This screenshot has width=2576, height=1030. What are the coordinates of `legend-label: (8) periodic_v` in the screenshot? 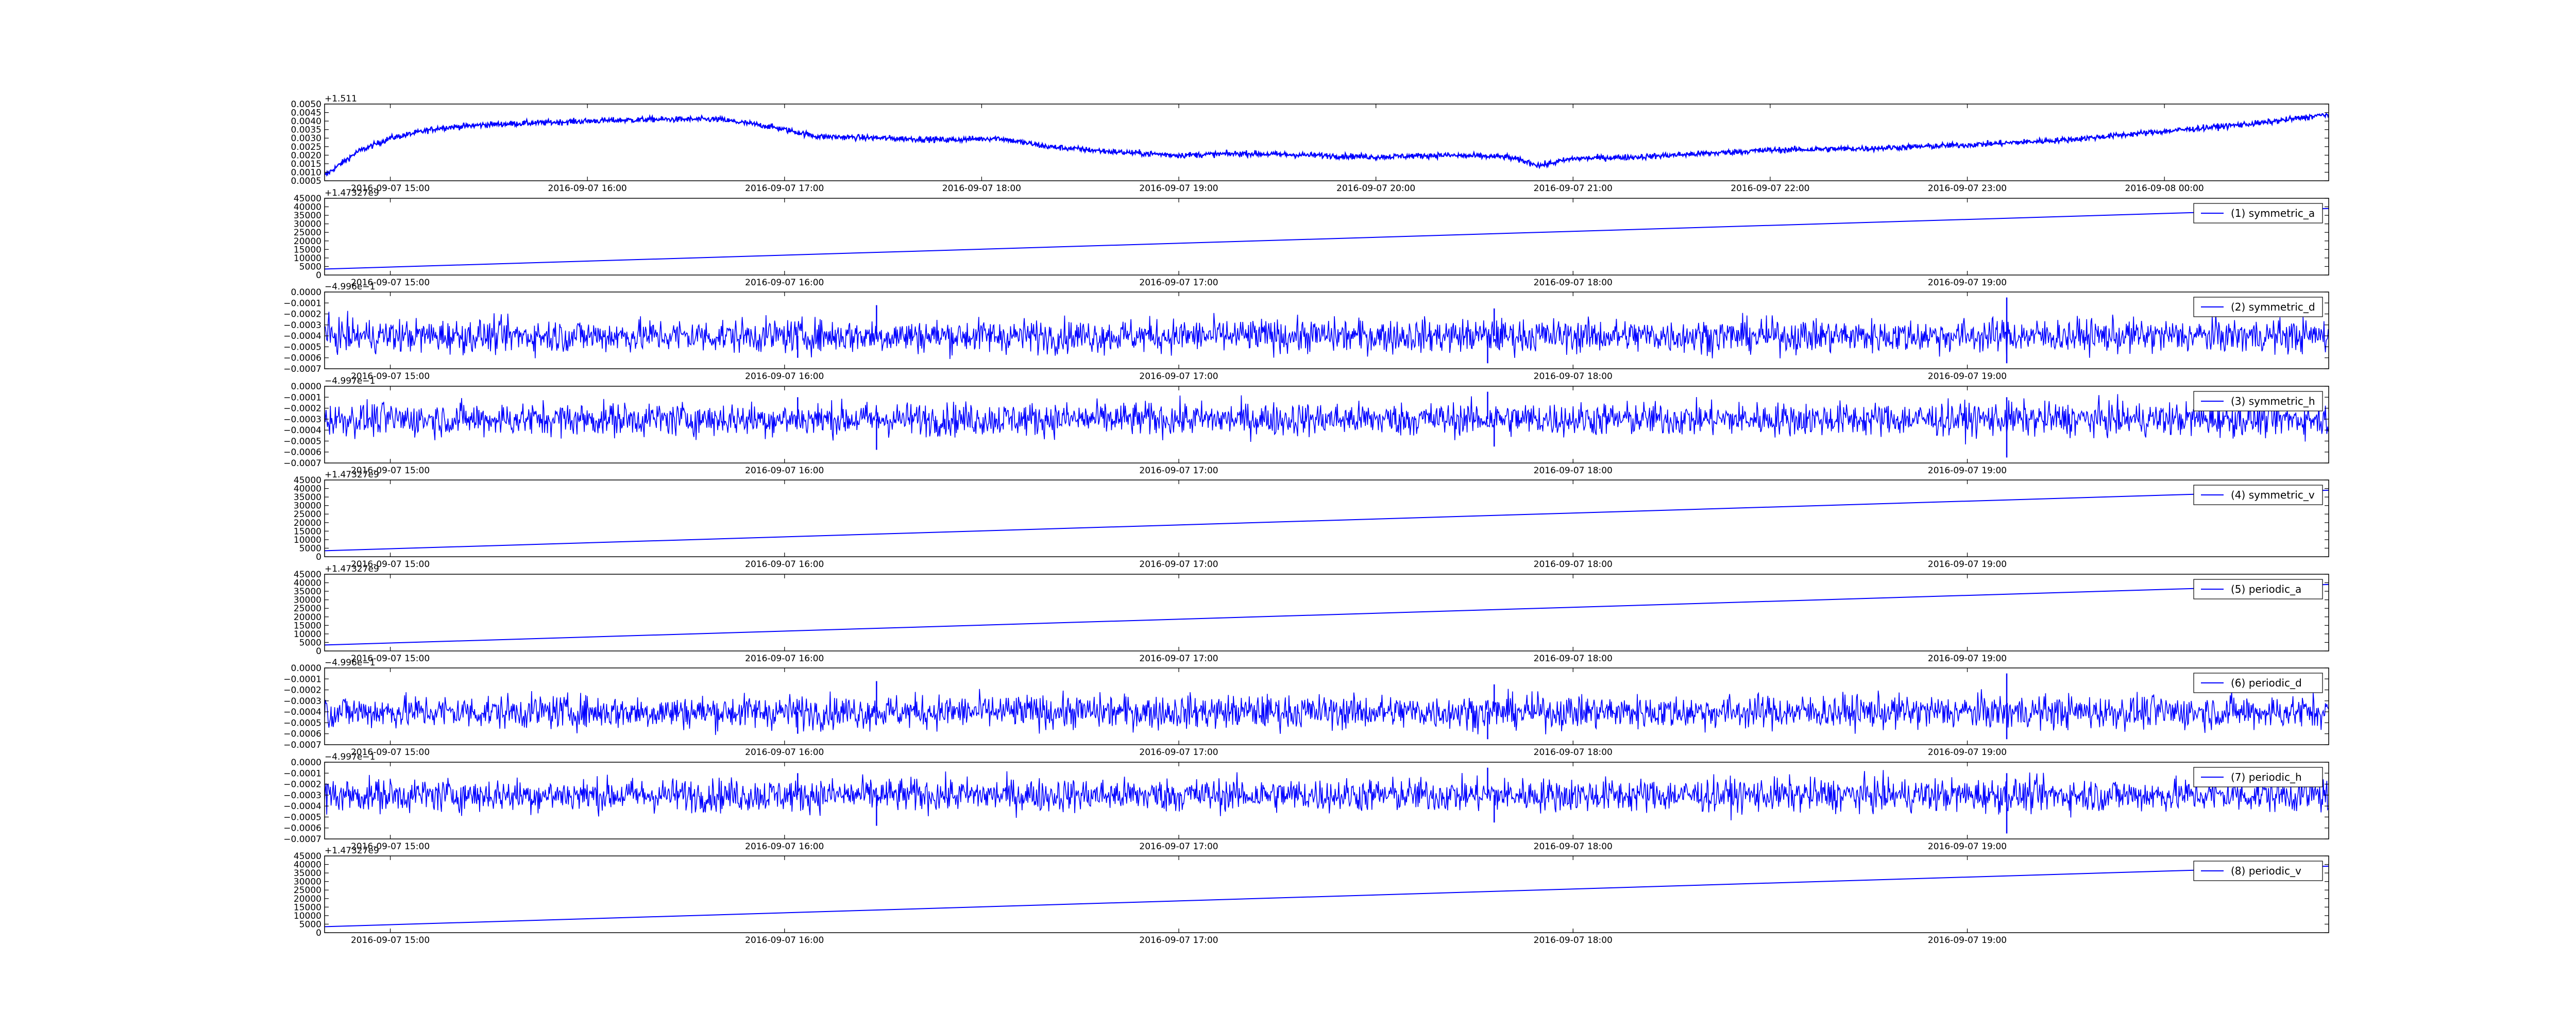 It's located at (2266, 871).